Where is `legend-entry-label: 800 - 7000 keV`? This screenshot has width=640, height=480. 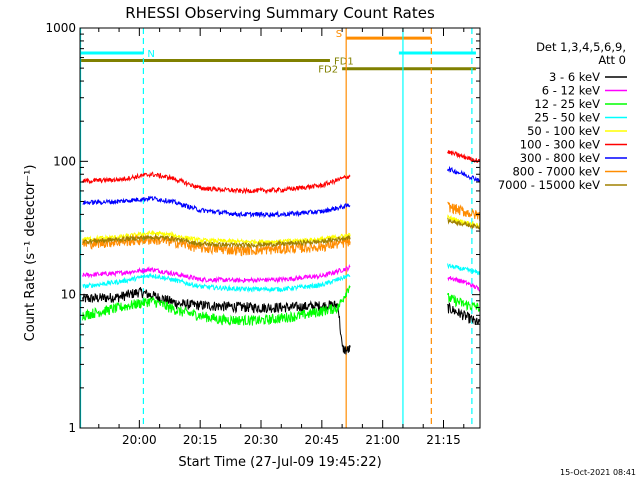
legend-entry-label: 800 - 7000 keV is located at coordinates (556, 172).